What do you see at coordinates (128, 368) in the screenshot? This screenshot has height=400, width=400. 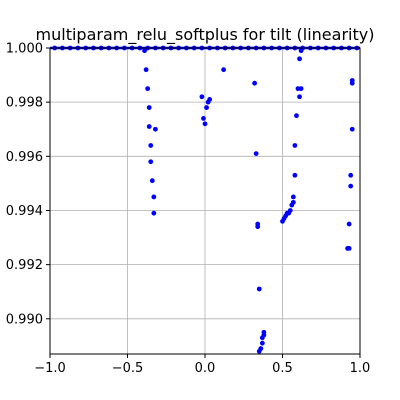 I see `x-tick-label: −0.5` at bounding box center [128, 368].